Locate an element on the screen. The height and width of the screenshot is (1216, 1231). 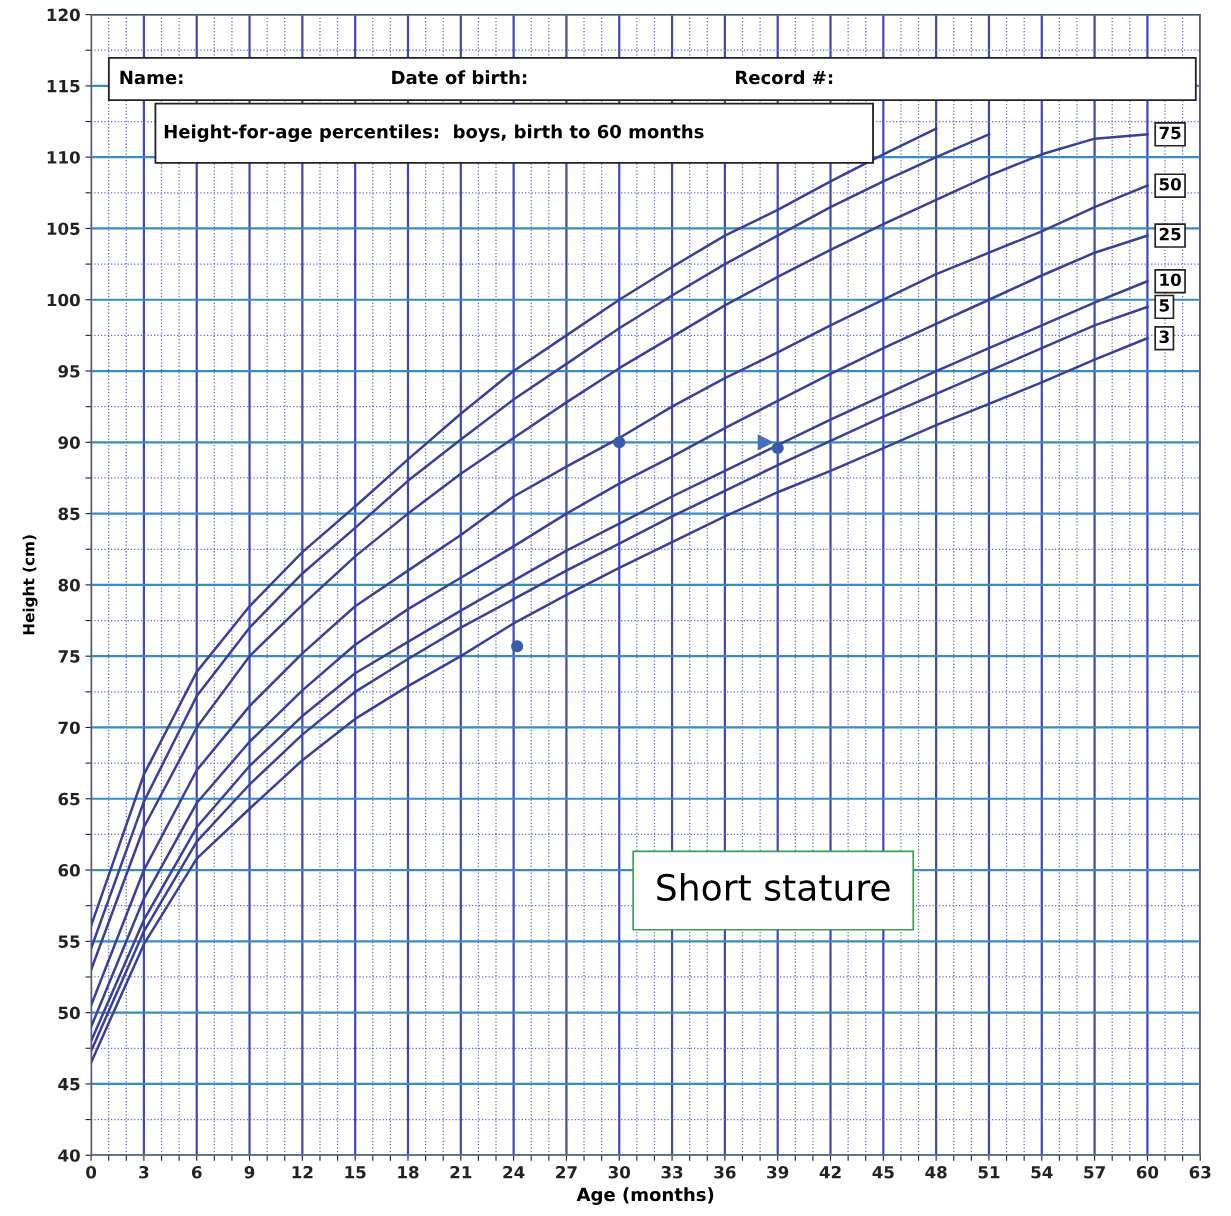
x-tick-label: 3 is located at coordinates (144, 1172).